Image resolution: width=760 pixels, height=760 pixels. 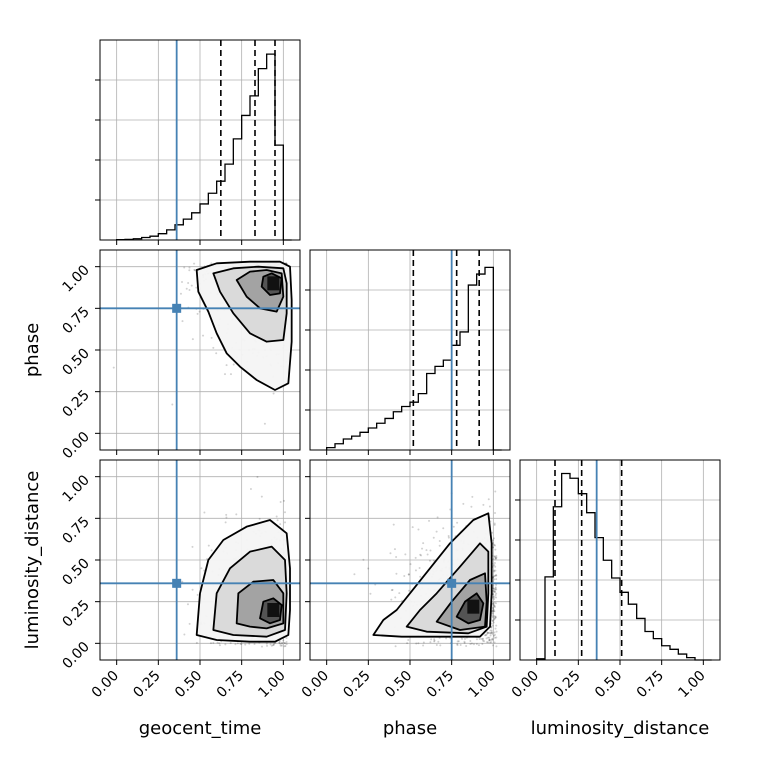 I want to click on density-phase-vs-geocent-time-truth-marker, so click(x=177, y=308).